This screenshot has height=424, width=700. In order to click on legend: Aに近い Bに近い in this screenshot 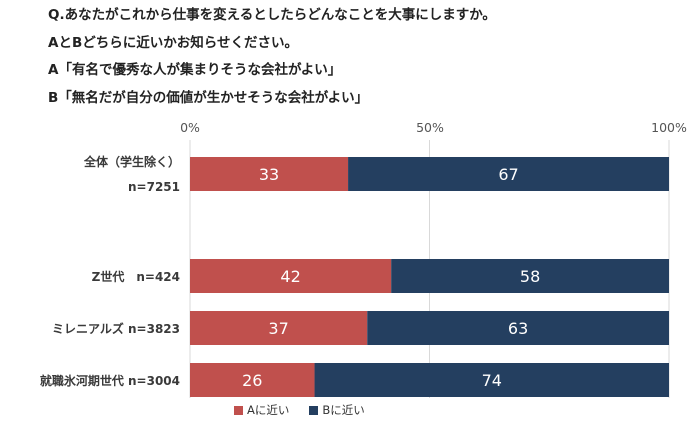, I will do `click(299, 410)`.